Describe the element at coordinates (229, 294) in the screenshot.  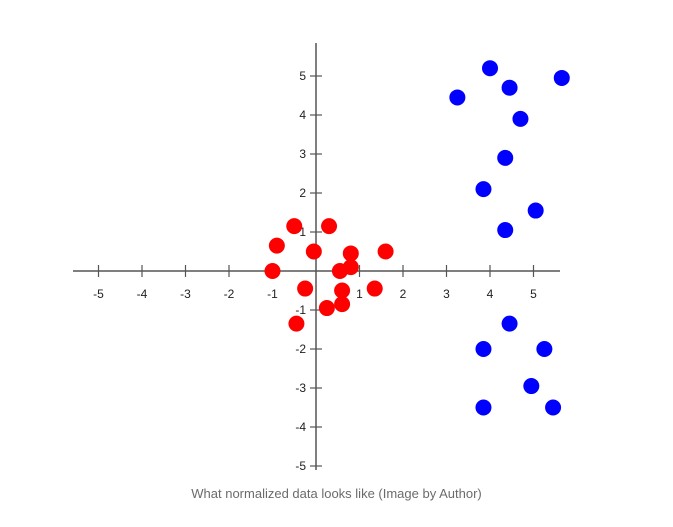
I see `x-tick-label: -2` at that location.